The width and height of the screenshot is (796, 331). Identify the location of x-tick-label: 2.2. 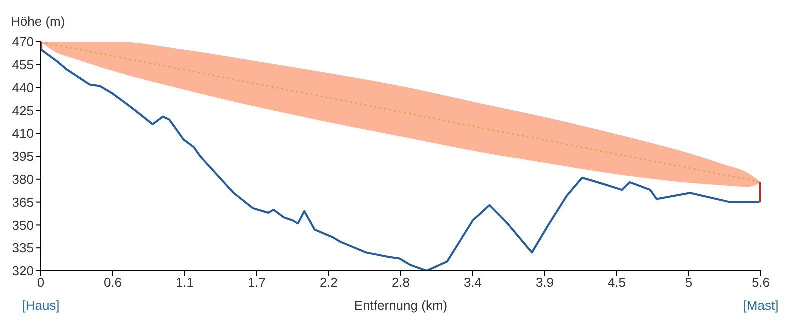
(329, 282).